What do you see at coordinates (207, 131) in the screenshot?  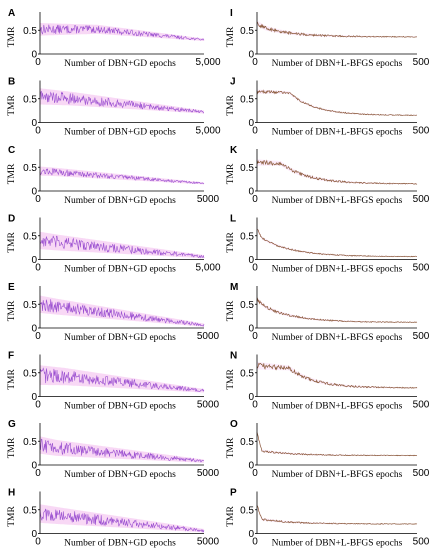 I see `x-tick-label-b-1: 5,000` at bounding box center [207, 131].